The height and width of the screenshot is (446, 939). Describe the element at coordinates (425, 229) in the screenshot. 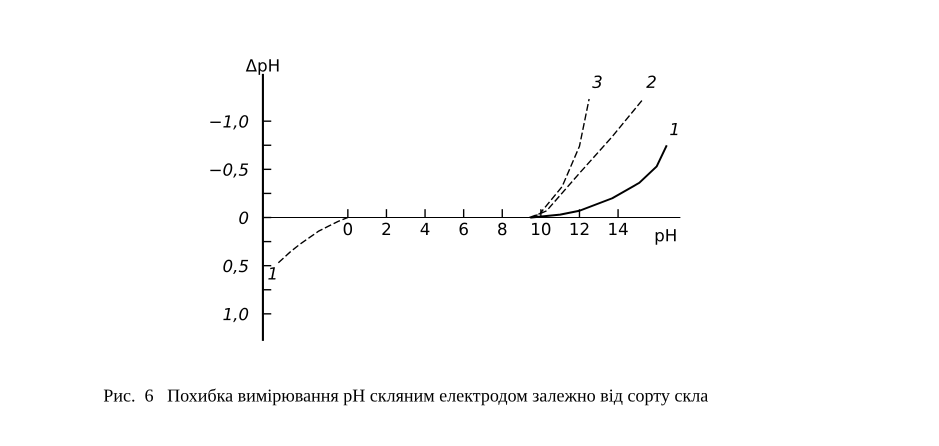

I see `x-tick-label: 4` at that location.